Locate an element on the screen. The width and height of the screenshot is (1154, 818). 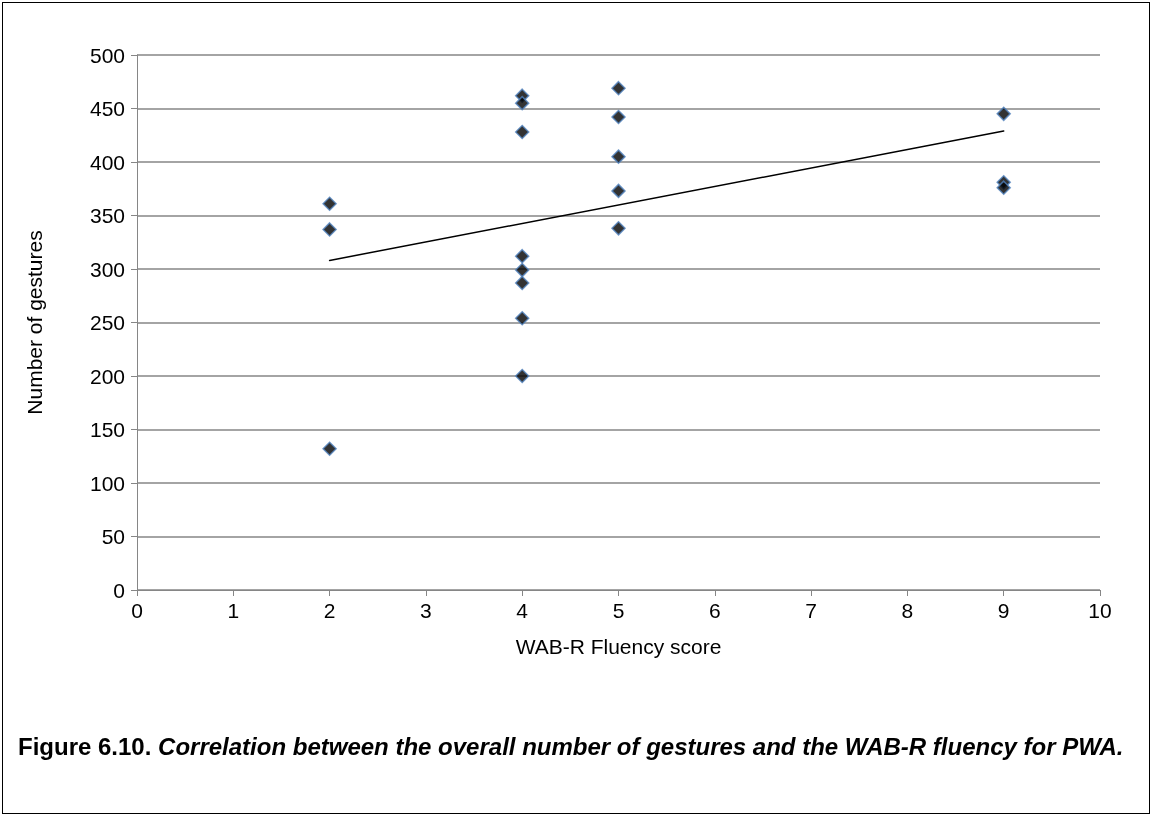
x-tick-label: 9 is located at coordinates (1003, 610).